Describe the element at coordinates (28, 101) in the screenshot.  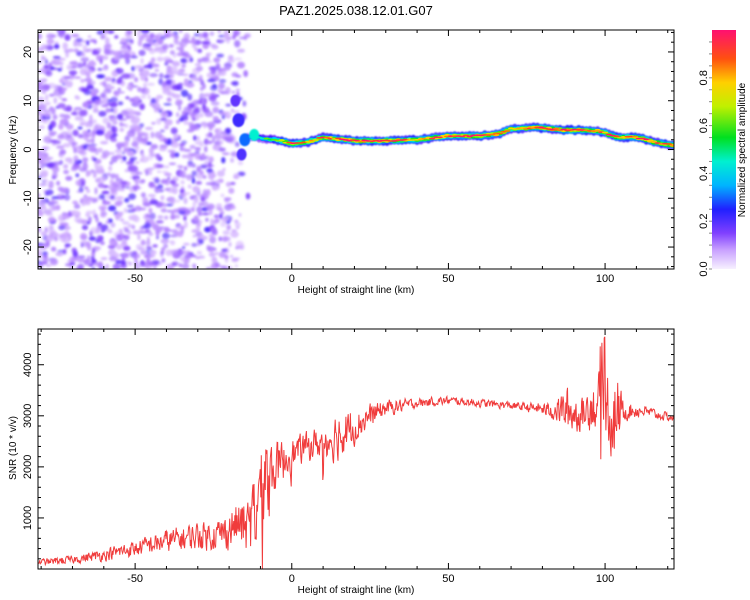
I see `spectrogram-y-tick-label: 10` at that location.